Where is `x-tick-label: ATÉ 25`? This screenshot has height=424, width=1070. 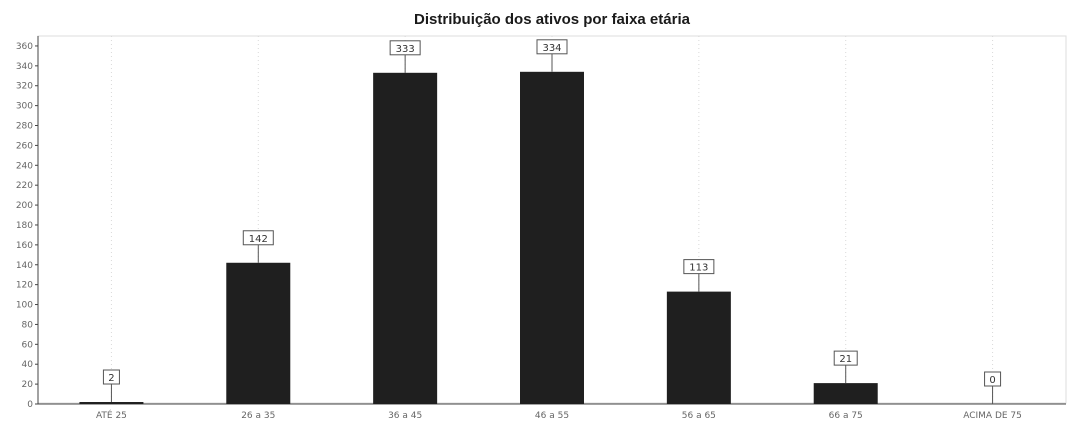 x-tick-label: ATÉ 25 is located at coordinates (111, 415).